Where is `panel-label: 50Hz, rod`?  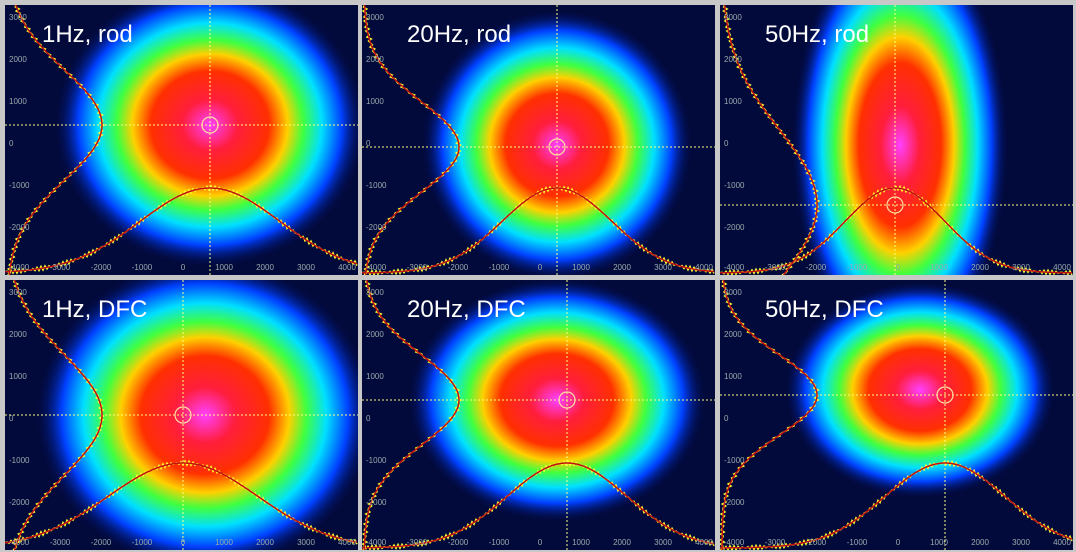
panel-label: 50Hz, rod is located at coordinates (817, 34).